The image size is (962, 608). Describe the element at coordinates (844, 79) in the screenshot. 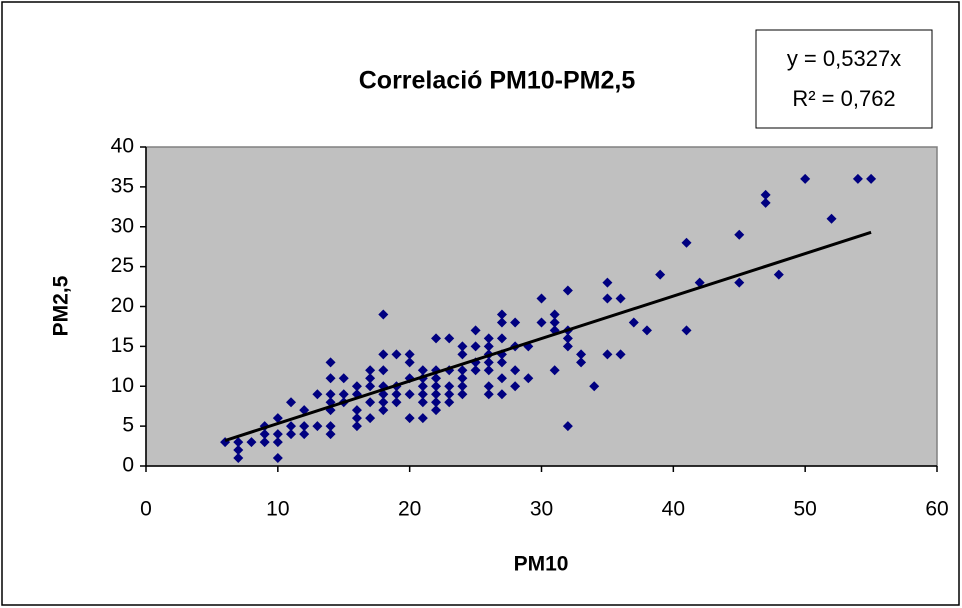

I see `equation-box` at that location.